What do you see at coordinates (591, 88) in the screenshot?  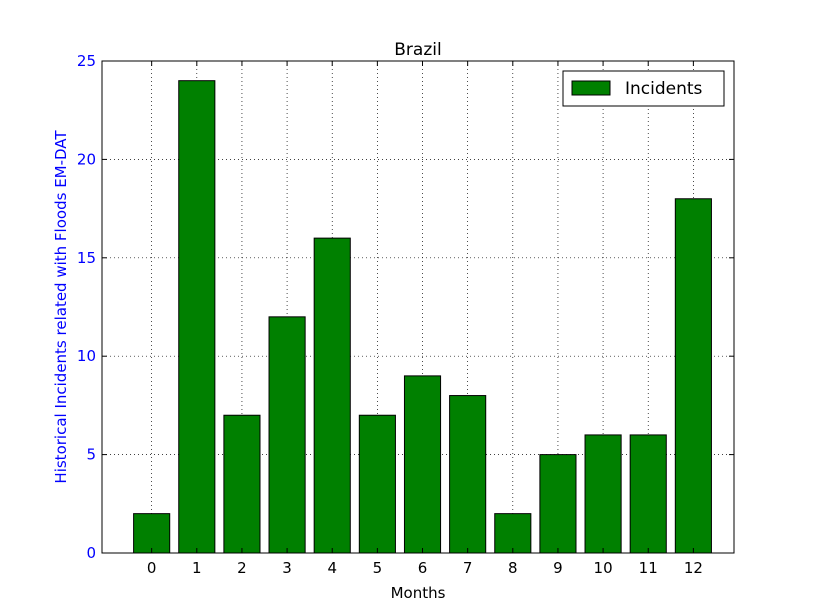 I see `legend-swatch-incidents` at bounding box center [591, 88].